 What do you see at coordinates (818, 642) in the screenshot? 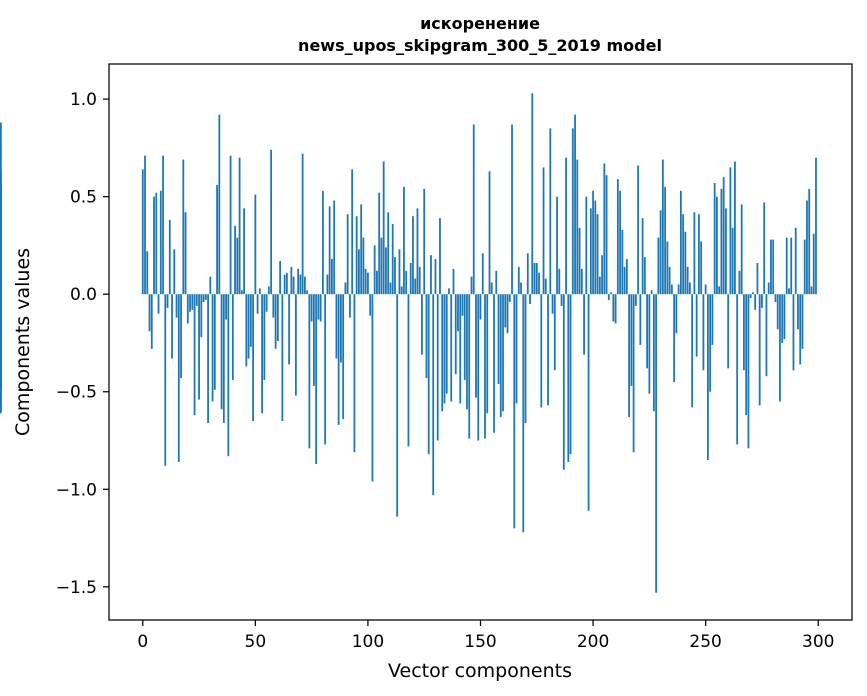
I see `x-tick-label: 300` at bounding box center [818, 642].